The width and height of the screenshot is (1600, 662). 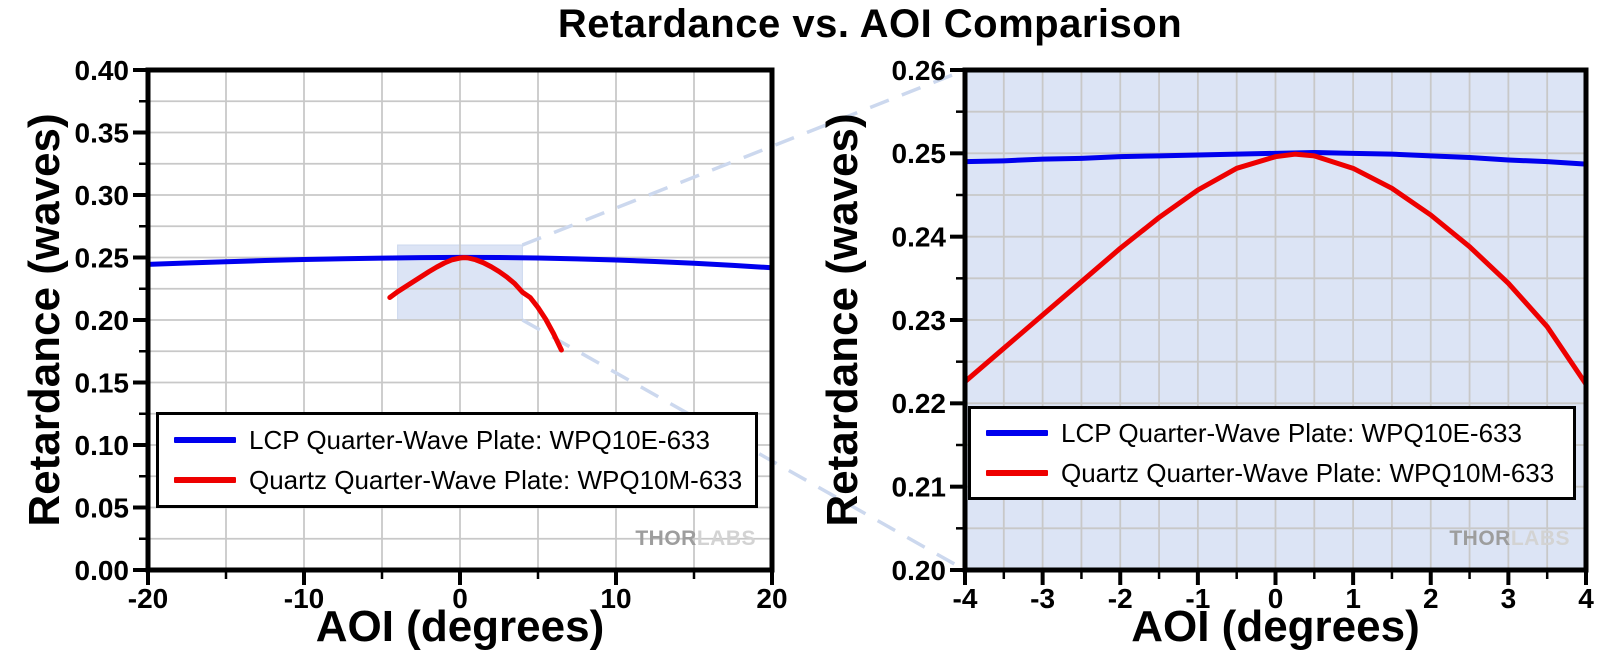 What do you see at coordinates (1586, 598) in the screenshot?
I see `x-tick-label: 4` at bounding box center [1586, 598].